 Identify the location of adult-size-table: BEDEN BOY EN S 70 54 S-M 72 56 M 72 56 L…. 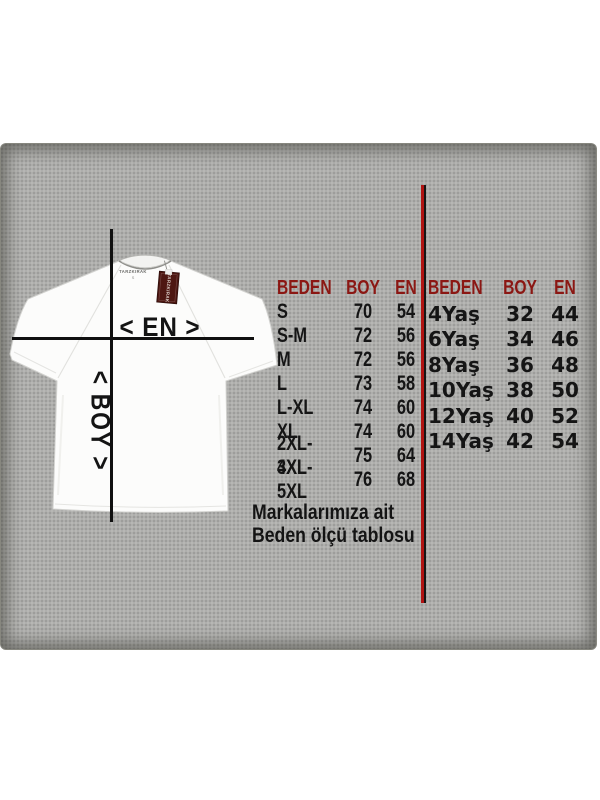
(353, 390).